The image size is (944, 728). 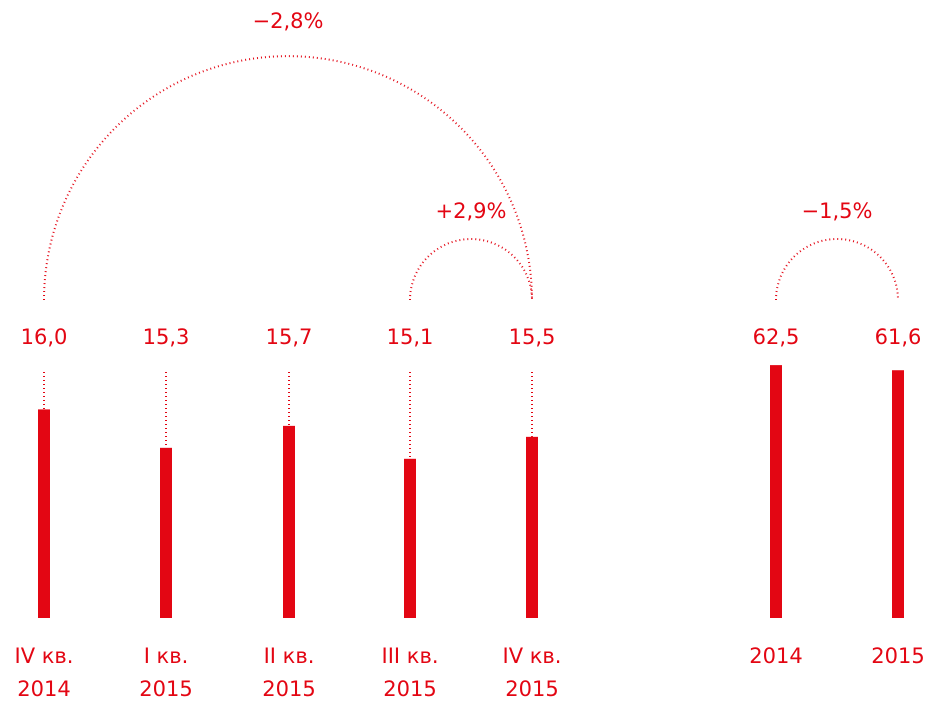 I want to click on category-label: I кв., so click(x=166, y=656).